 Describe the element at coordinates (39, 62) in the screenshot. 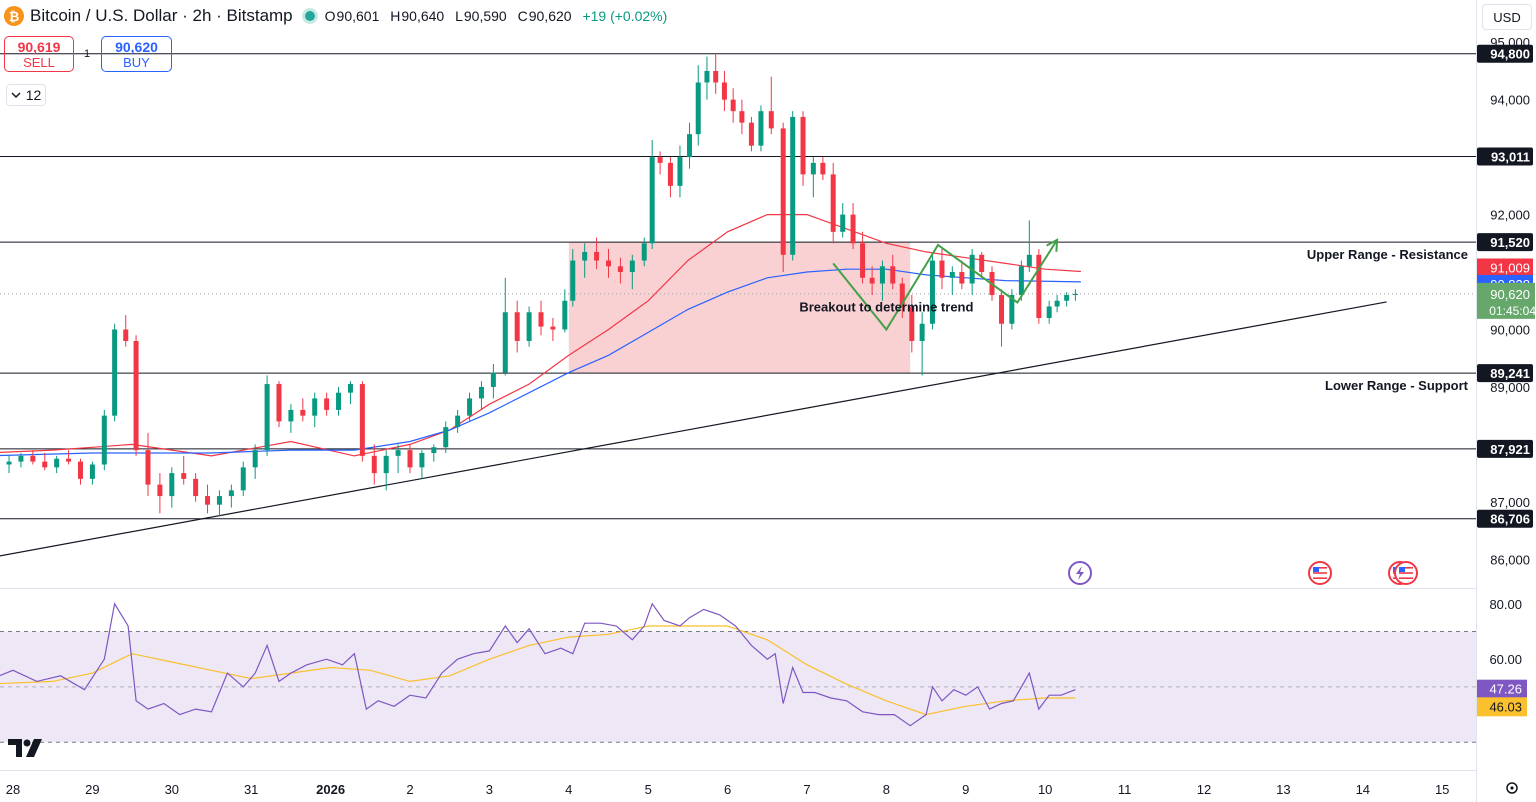

I see `sell-label: SELL` at that location.